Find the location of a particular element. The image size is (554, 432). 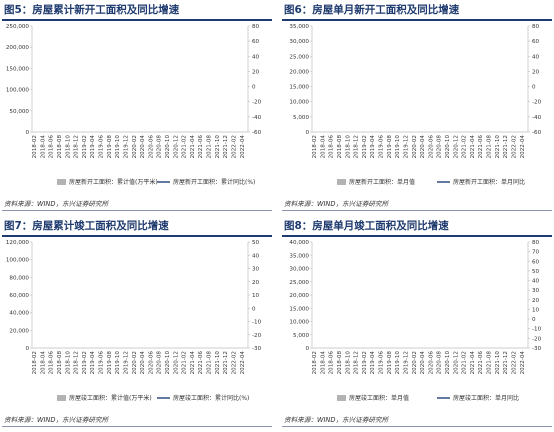

y-left-tick-label: 100,000 is located at coordinates (18, 261).